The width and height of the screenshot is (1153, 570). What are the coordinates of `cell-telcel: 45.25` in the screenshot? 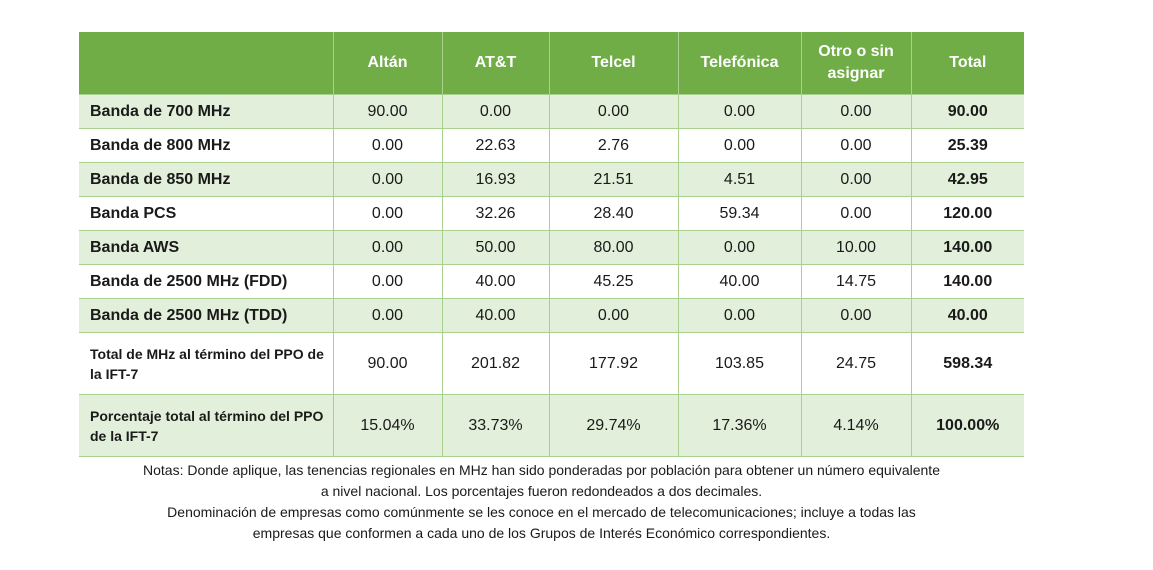 It's located at (613, 281).